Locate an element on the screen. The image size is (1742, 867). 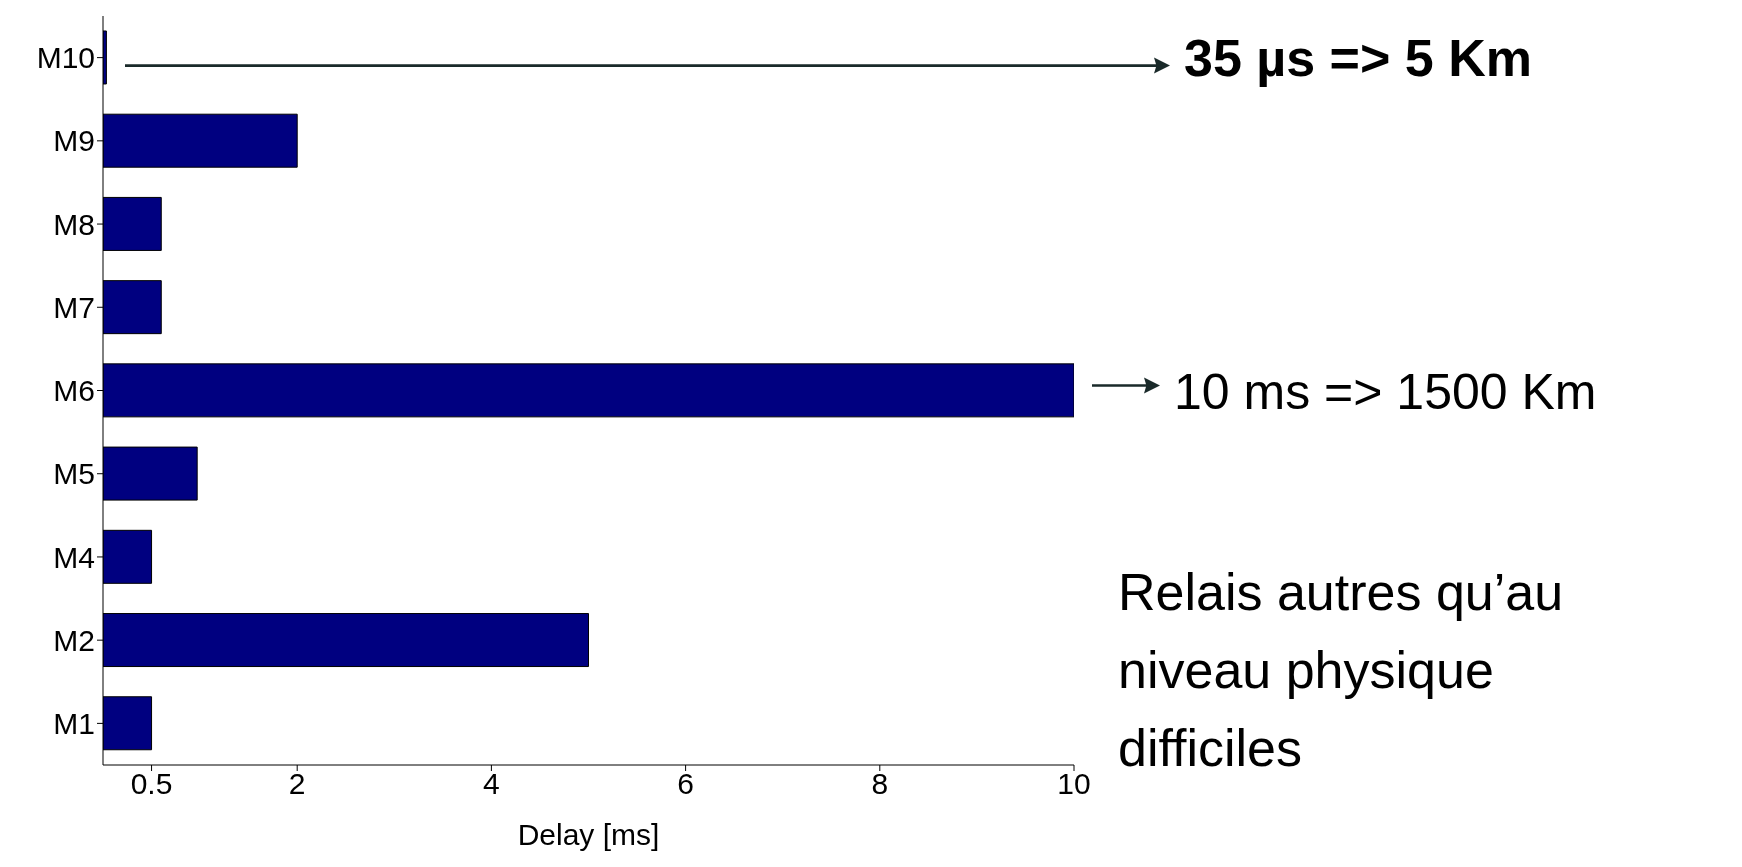
x-tick-label: 4 is located at coordinates (491, 784).